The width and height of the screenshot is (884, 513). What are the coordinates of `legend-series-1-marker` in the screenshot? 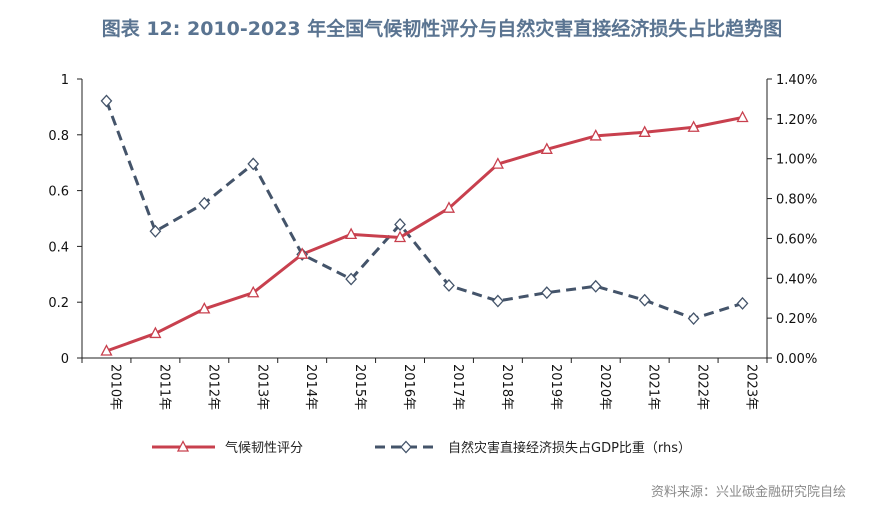 It's located at (183, 446).